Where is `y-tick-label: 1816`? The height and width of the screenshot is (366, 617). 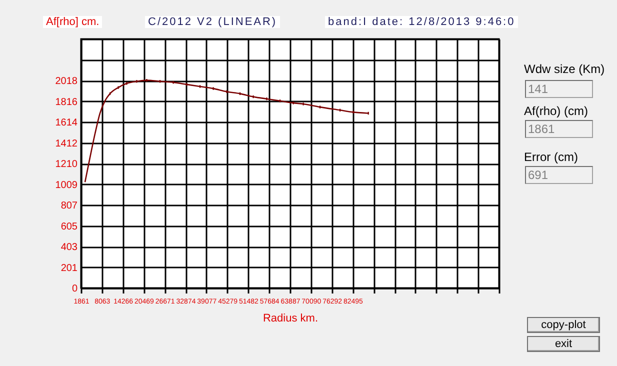
y-tick-label: 1816 is located at coordinates (66, 102).